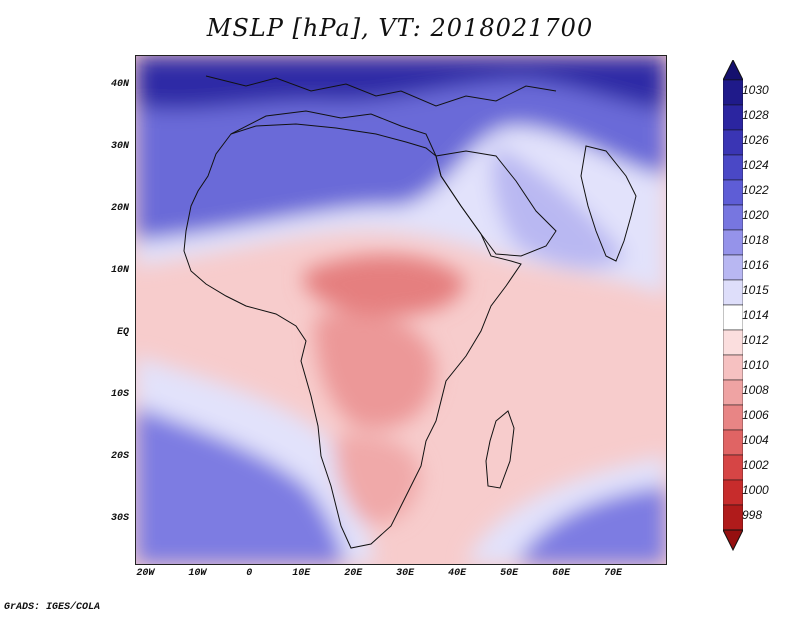  I want to click on lon-label: 30E, so click(405, 573).